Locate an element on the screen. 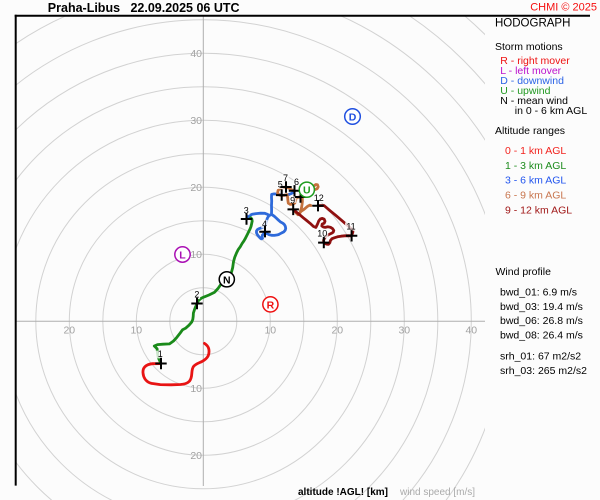  svg-text: Altitude ranges is located at coordinates (530, 131).